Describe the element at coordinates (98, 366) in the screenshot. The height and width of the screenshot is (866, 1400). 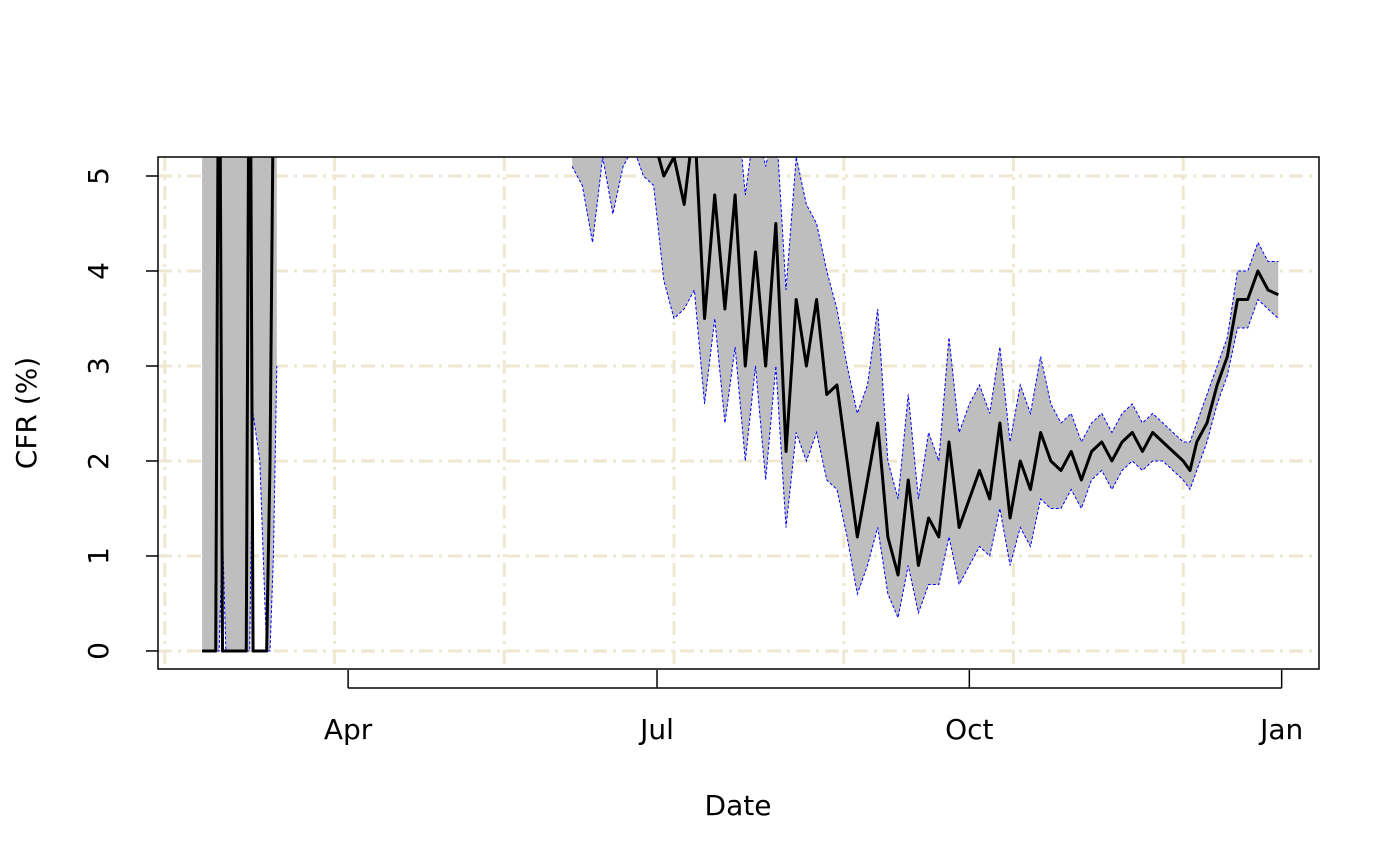
I see `y-tick-label: 3` at that location.